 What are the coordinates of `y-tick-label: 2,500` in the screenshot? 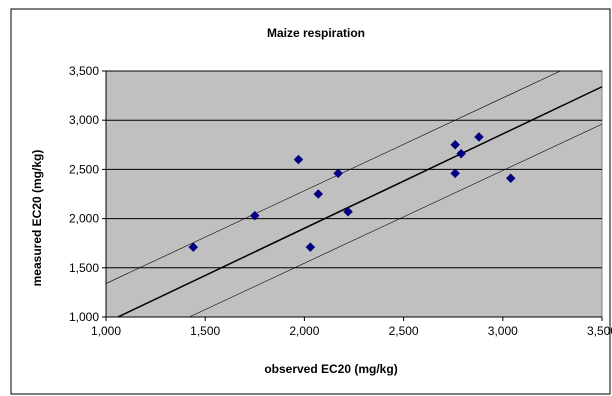 It's located at (84, 169).